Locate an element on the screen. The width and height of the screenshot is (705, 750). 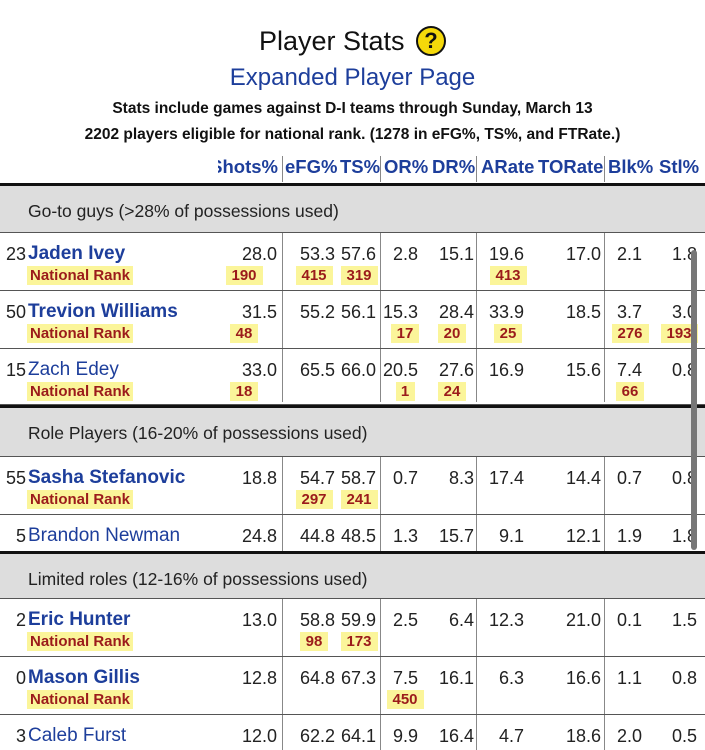
stat-cell: 12.8 is located at coordinates (259, 678).